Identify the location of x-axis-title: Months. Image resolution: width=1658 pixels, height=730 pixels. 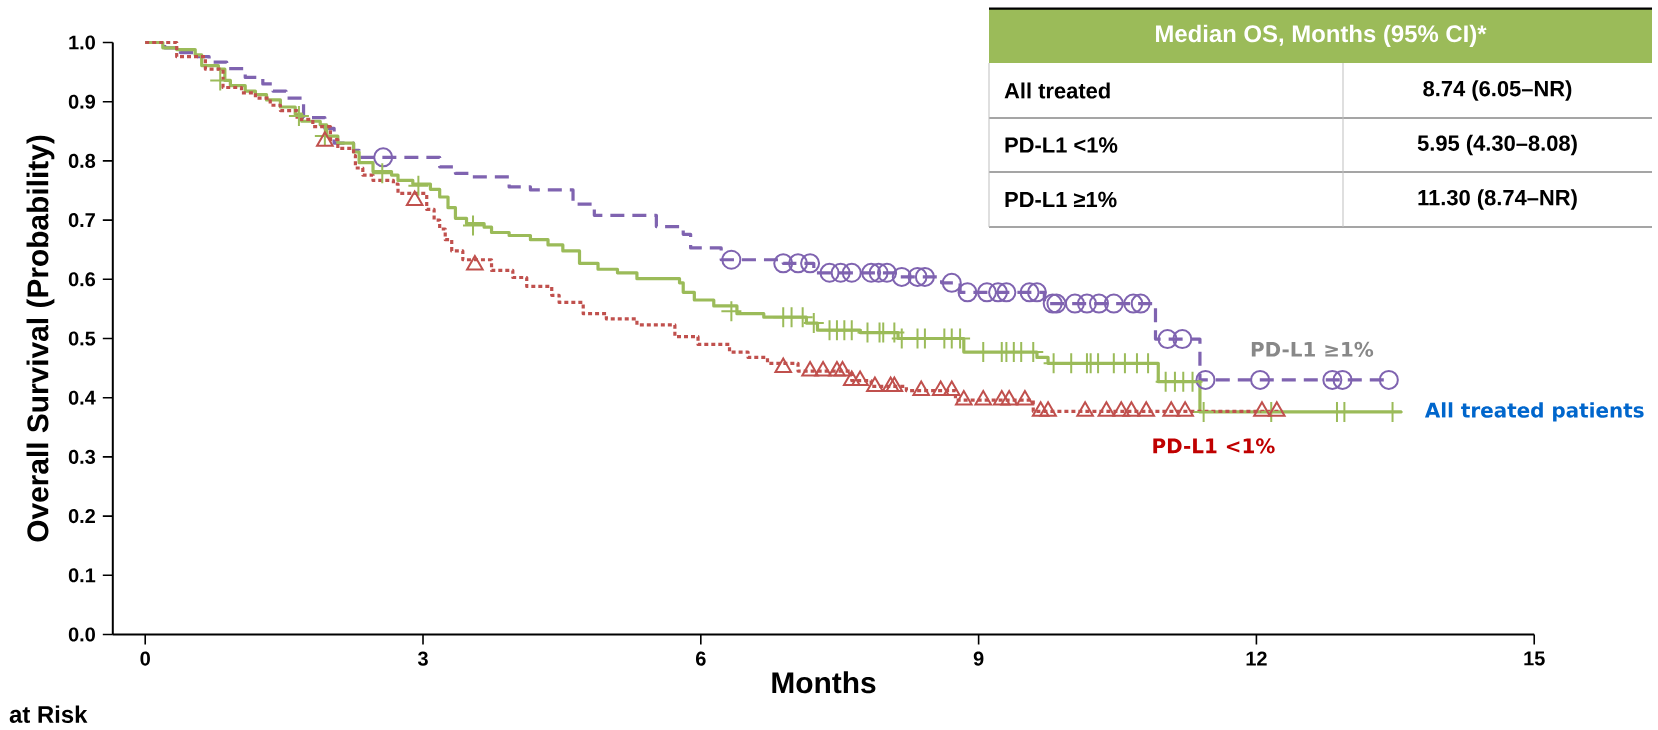
(824, 682).